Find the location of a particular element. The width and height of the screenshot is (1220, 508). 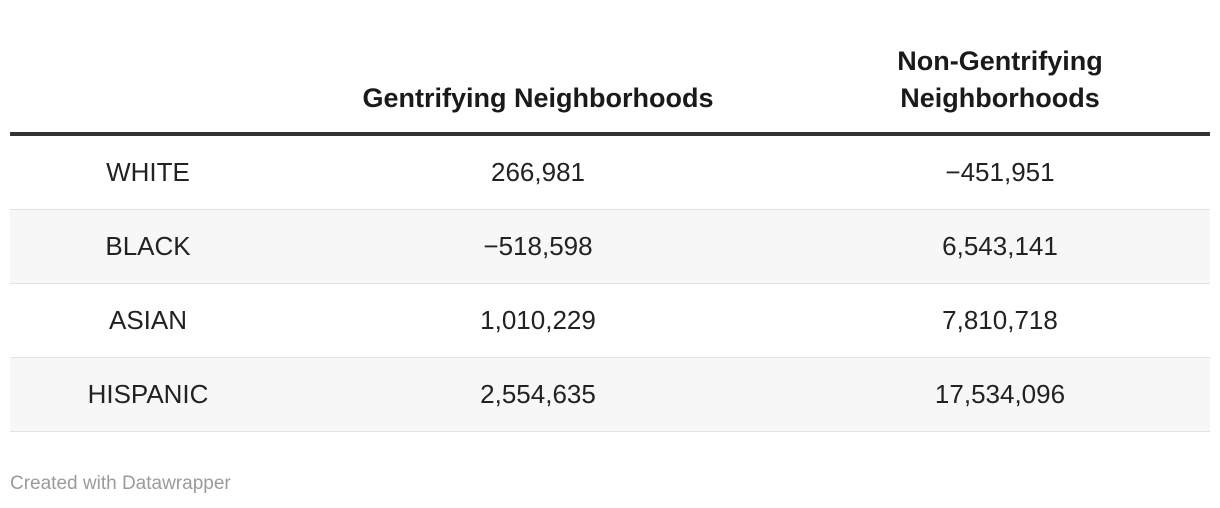

column-header-empty is located at coordinates (148, 68).